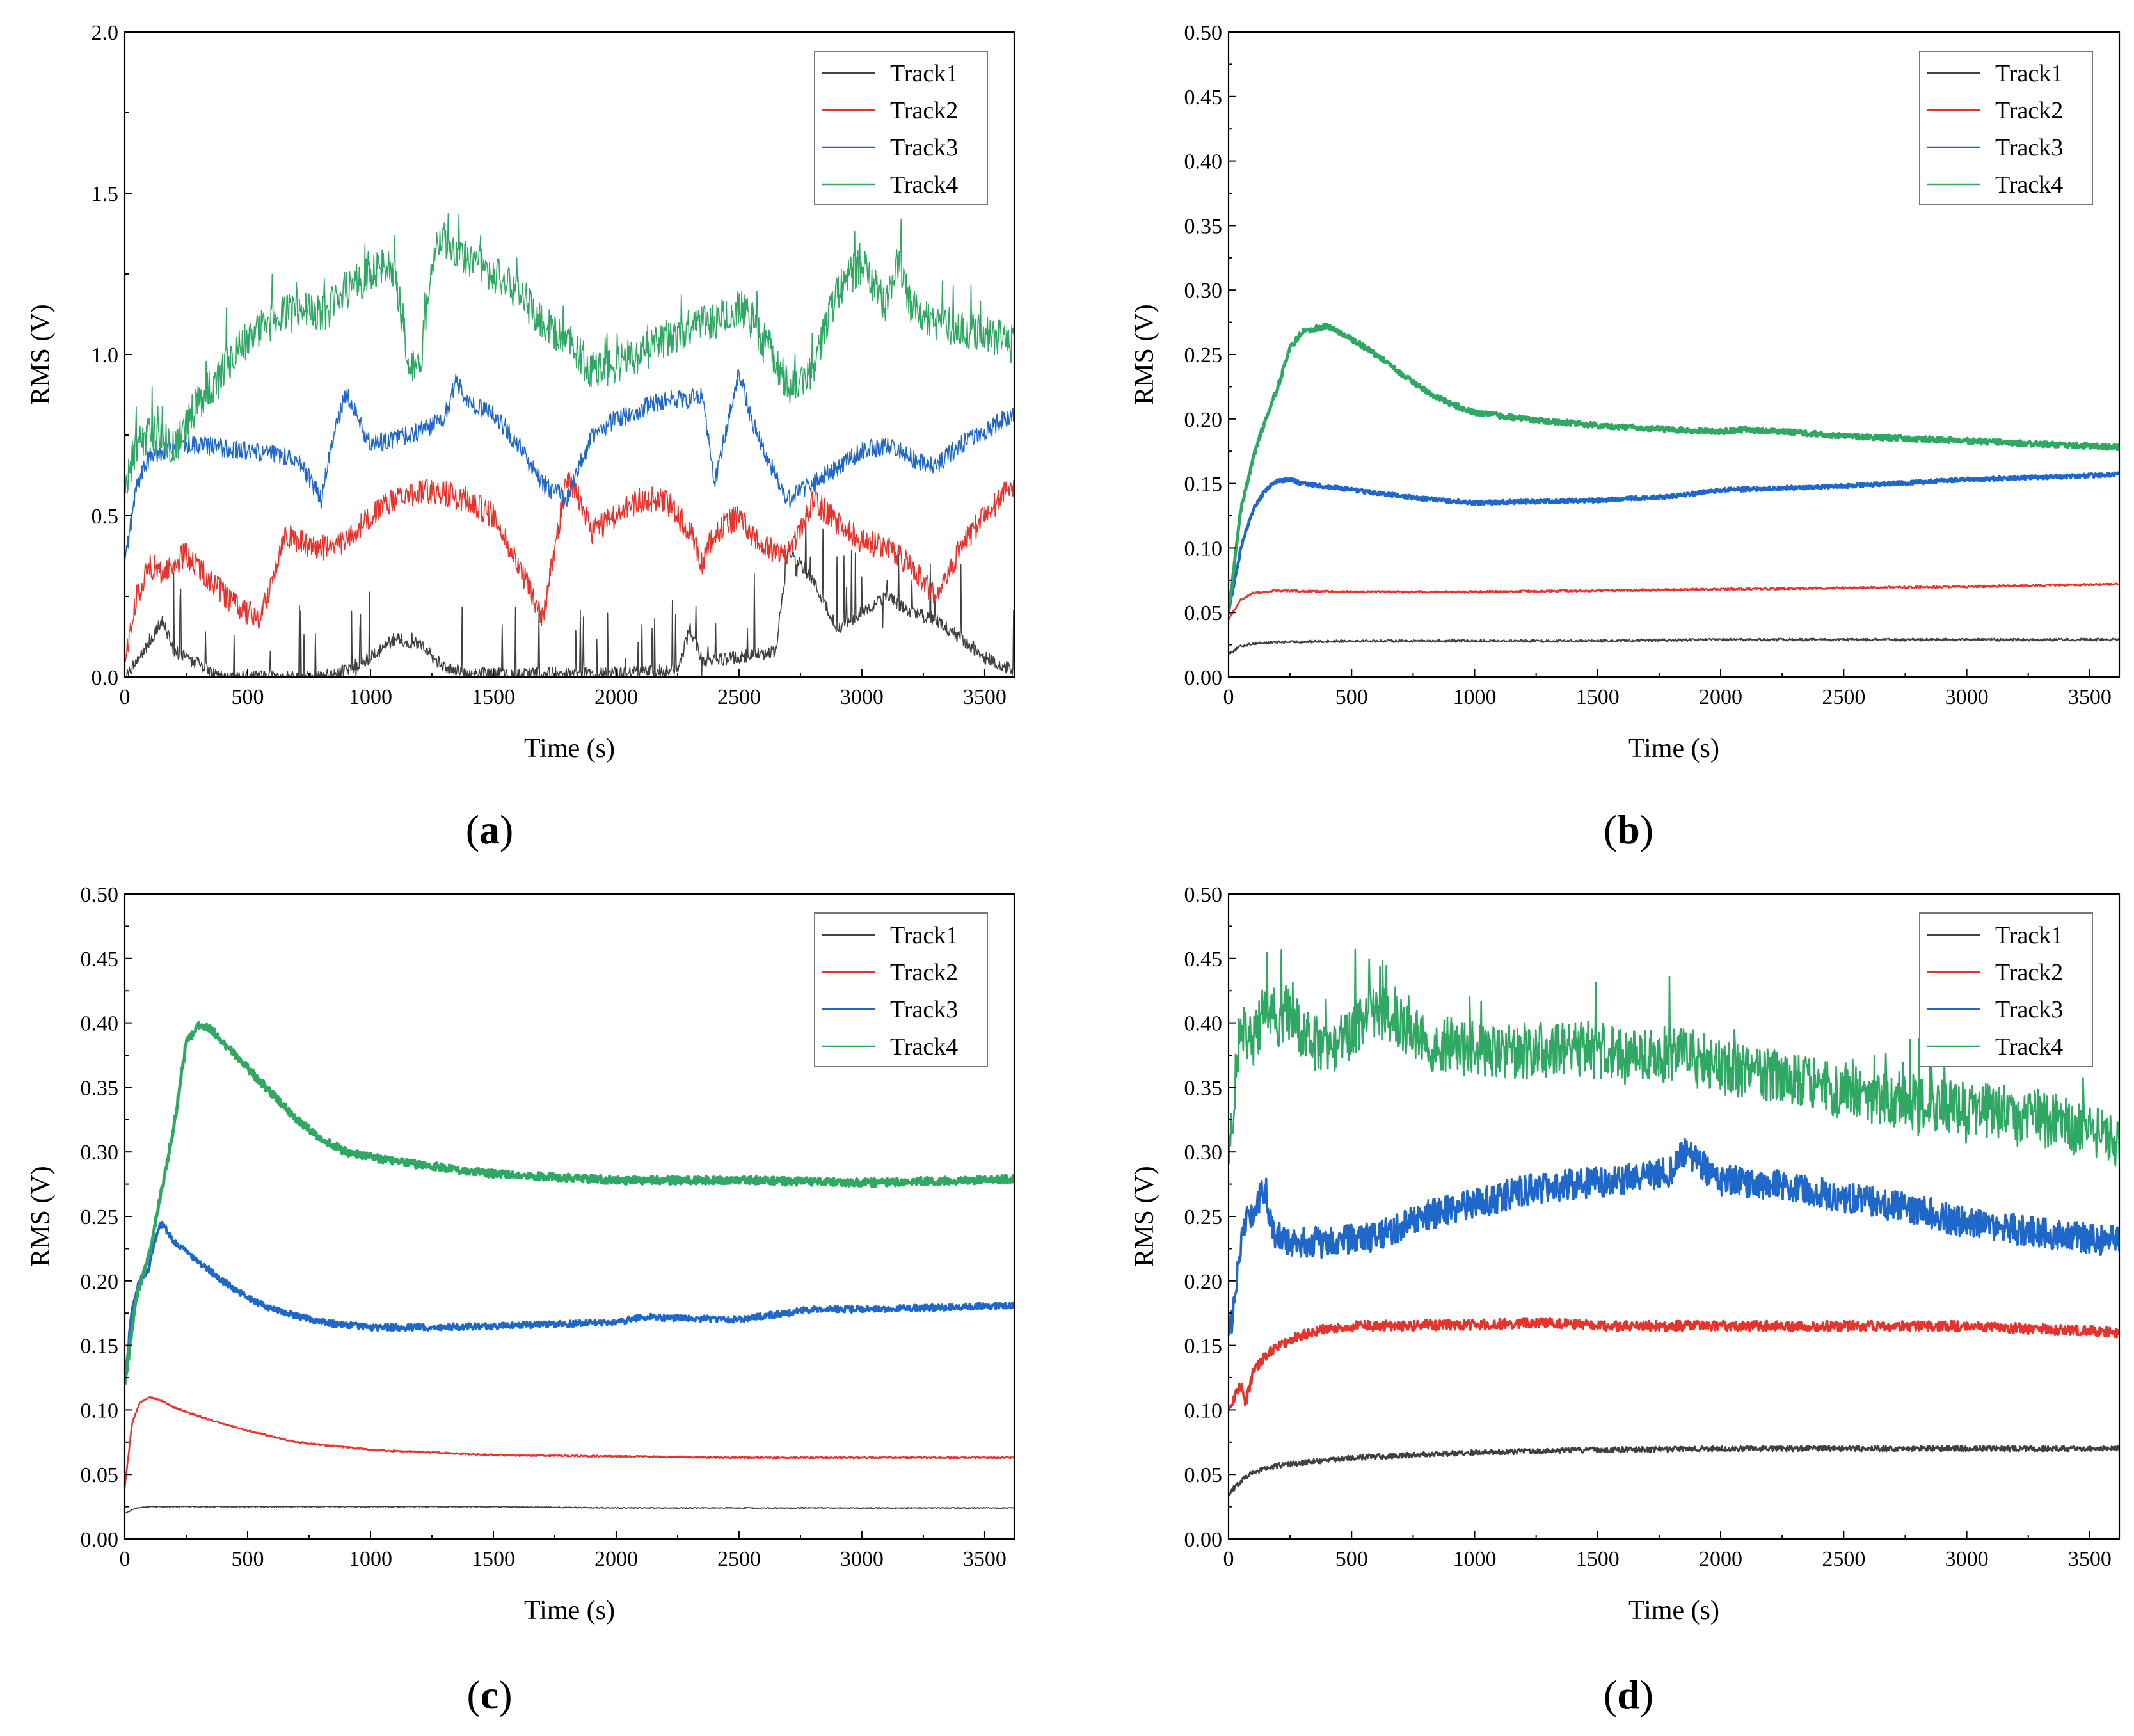  I want to click on panel-a-label: (a), so click(490, 829).